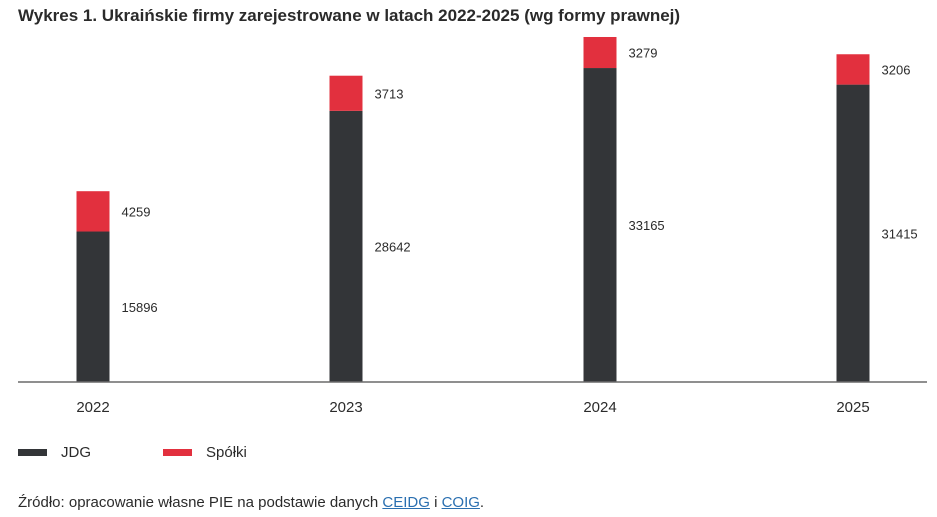 The width and height of the screenshot is (937, 517). I want to click on data-label-spolki-2022: 4259, so click(136, 211).